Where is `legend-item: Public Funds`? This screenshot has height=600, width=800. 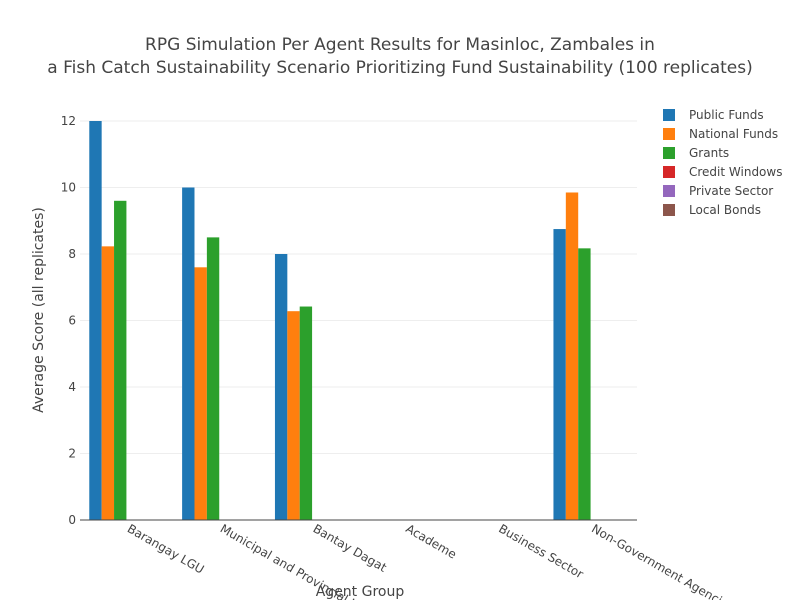 legend-item: Public Funds is located at coordinates (713, 115).